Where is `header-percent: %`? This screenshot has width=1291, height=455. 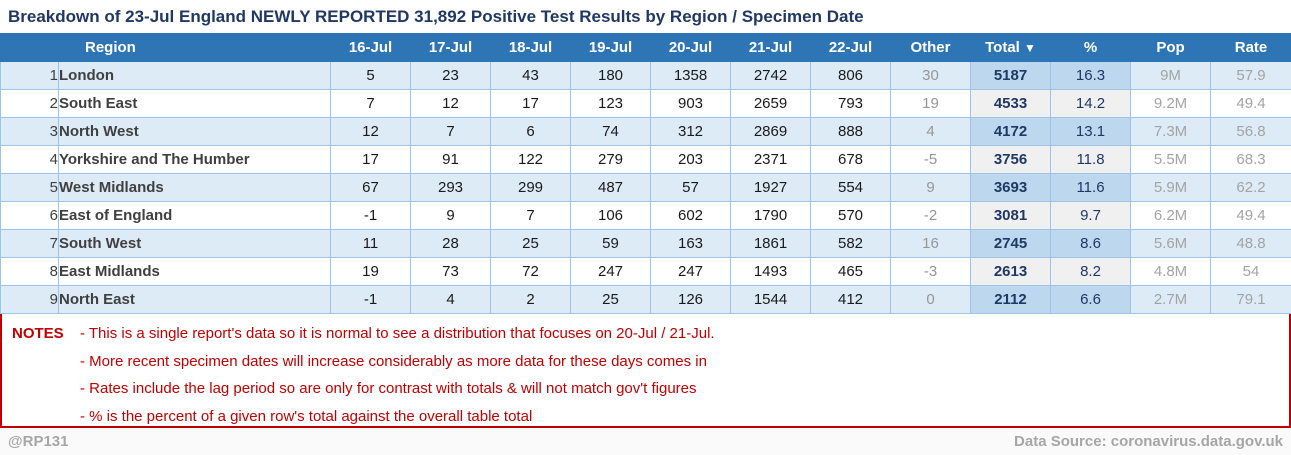 header-percent: % is located at coordinates (1091, 48).